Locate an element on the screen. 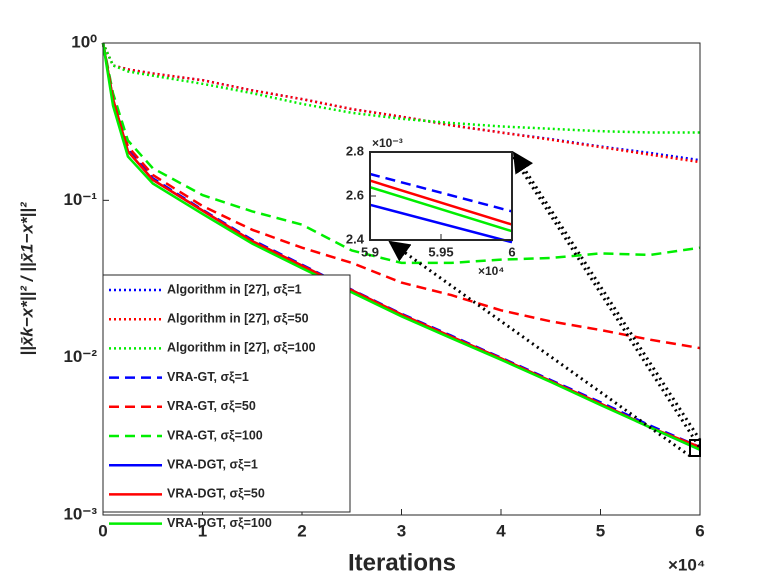  legend-box is located at coordinates (226, 393).